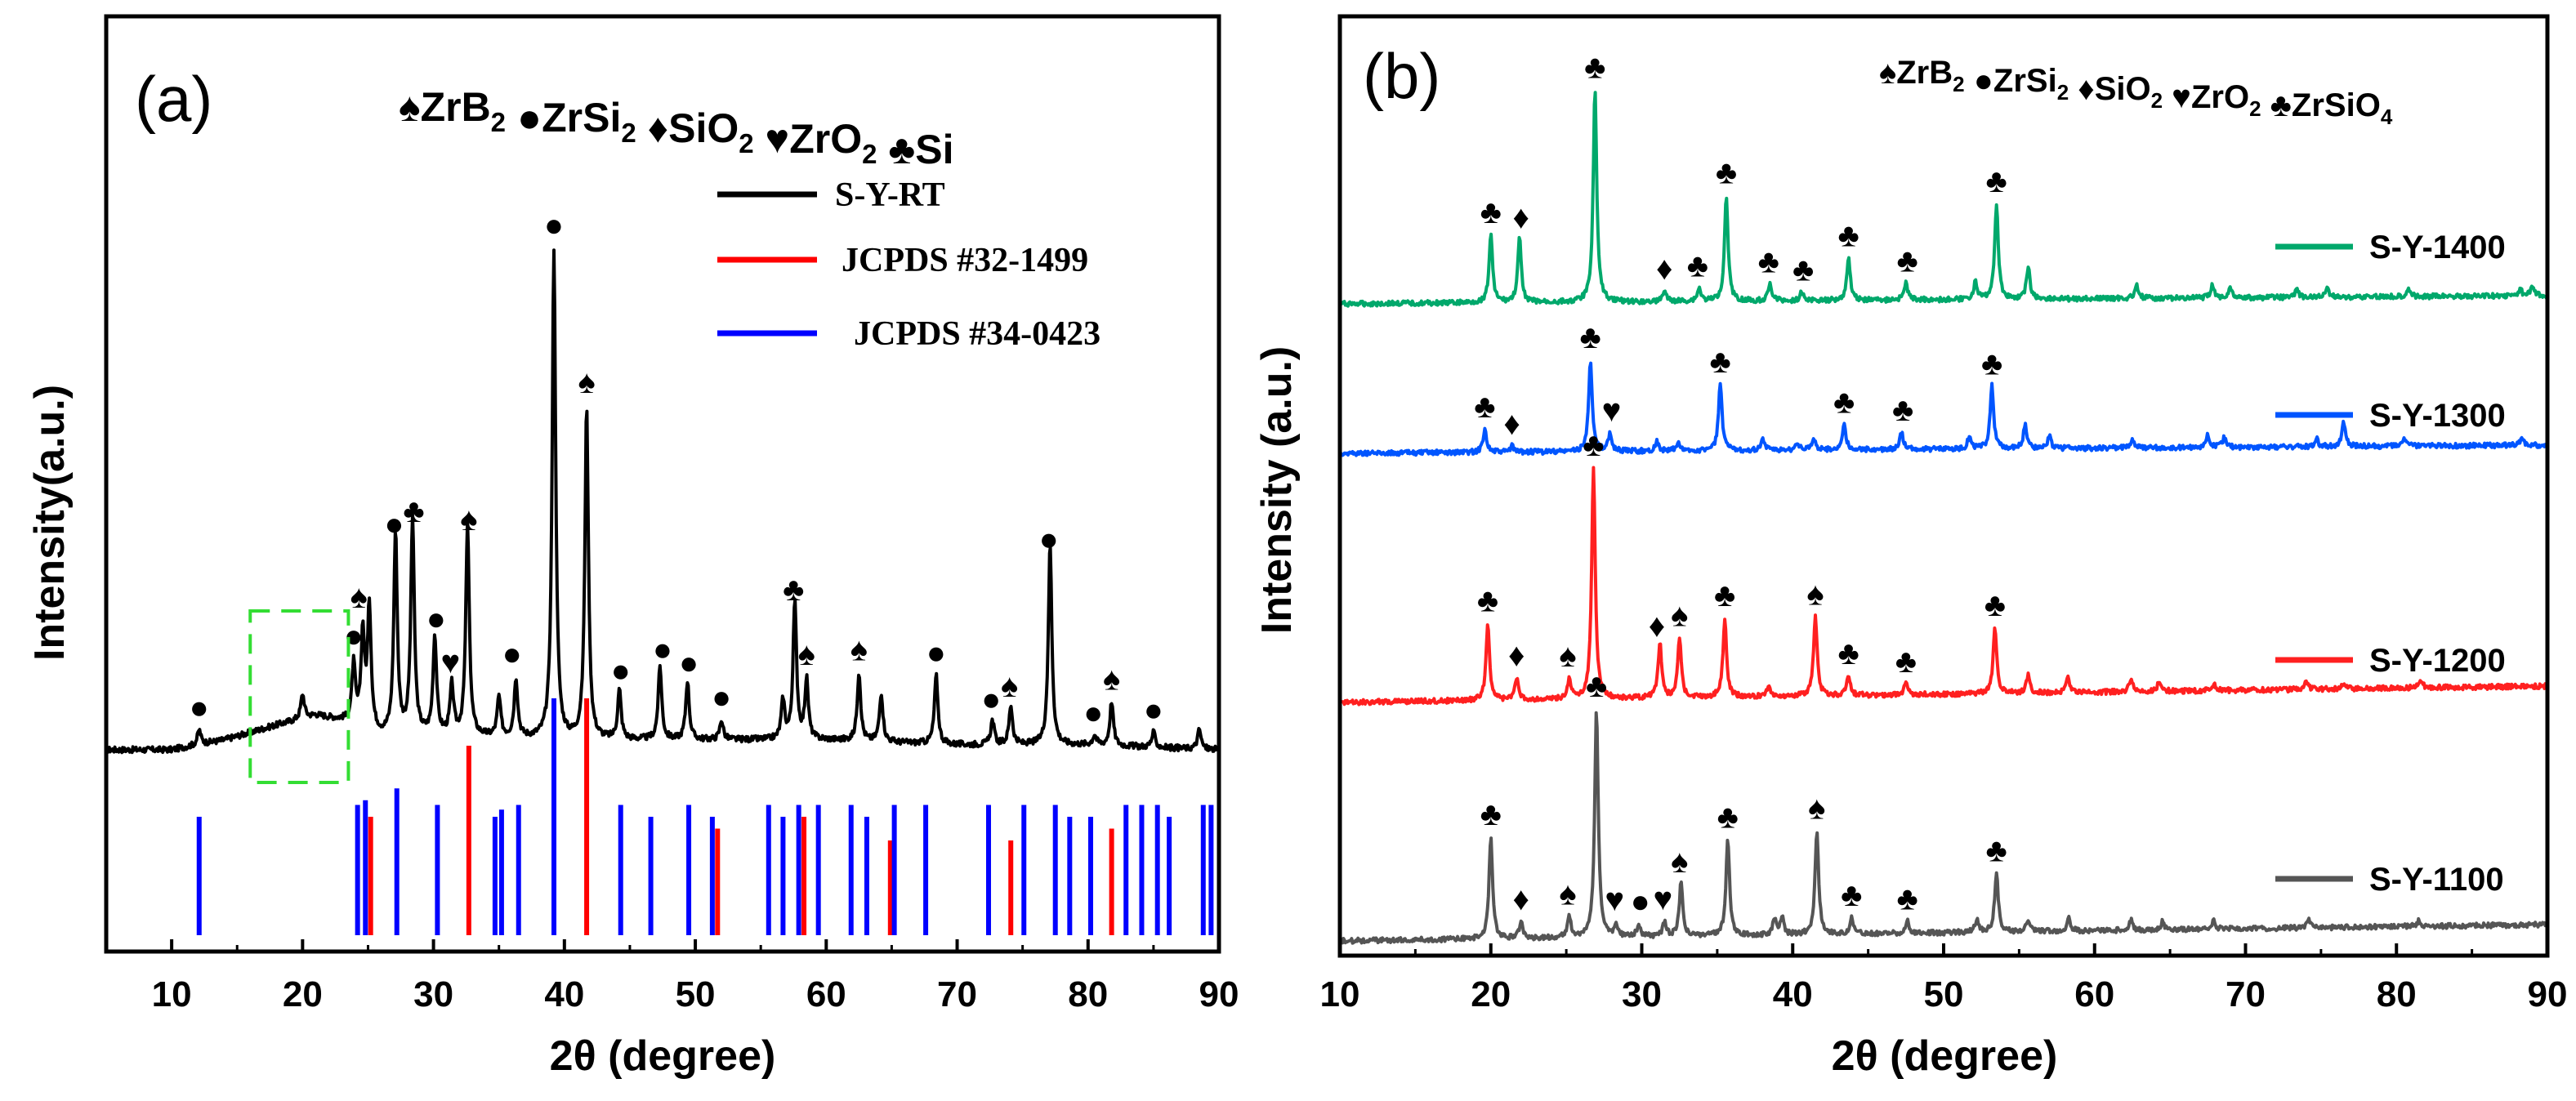  Describe the element at coordinates (772, 139) in the screenshot. I see `a-phase-symbol: ♥` at that location.